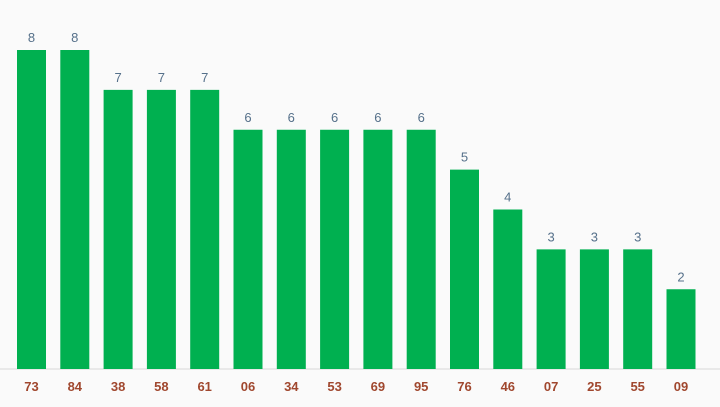  I want to click on value-label-34: 6, so click(291, 117).